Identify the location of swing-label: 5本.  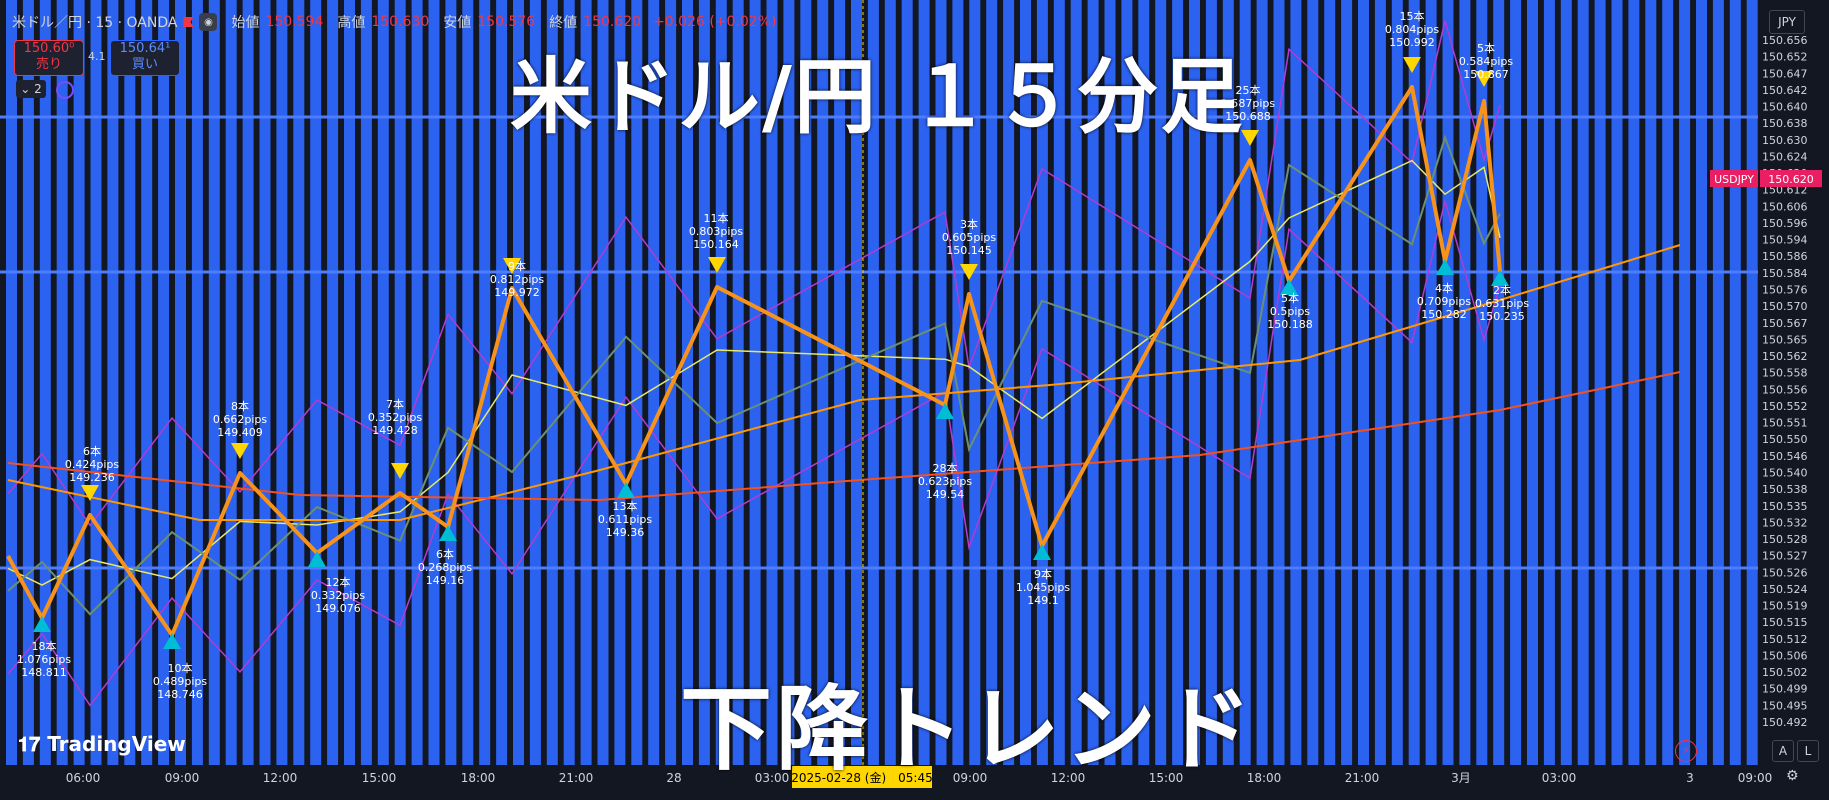
(1290, 298).